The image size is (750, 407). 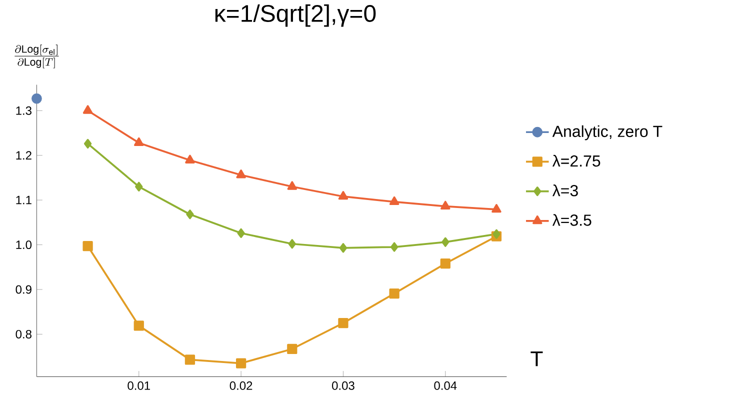 I want to click on legend-label: λ=2.75, so click(x=576, y=160).